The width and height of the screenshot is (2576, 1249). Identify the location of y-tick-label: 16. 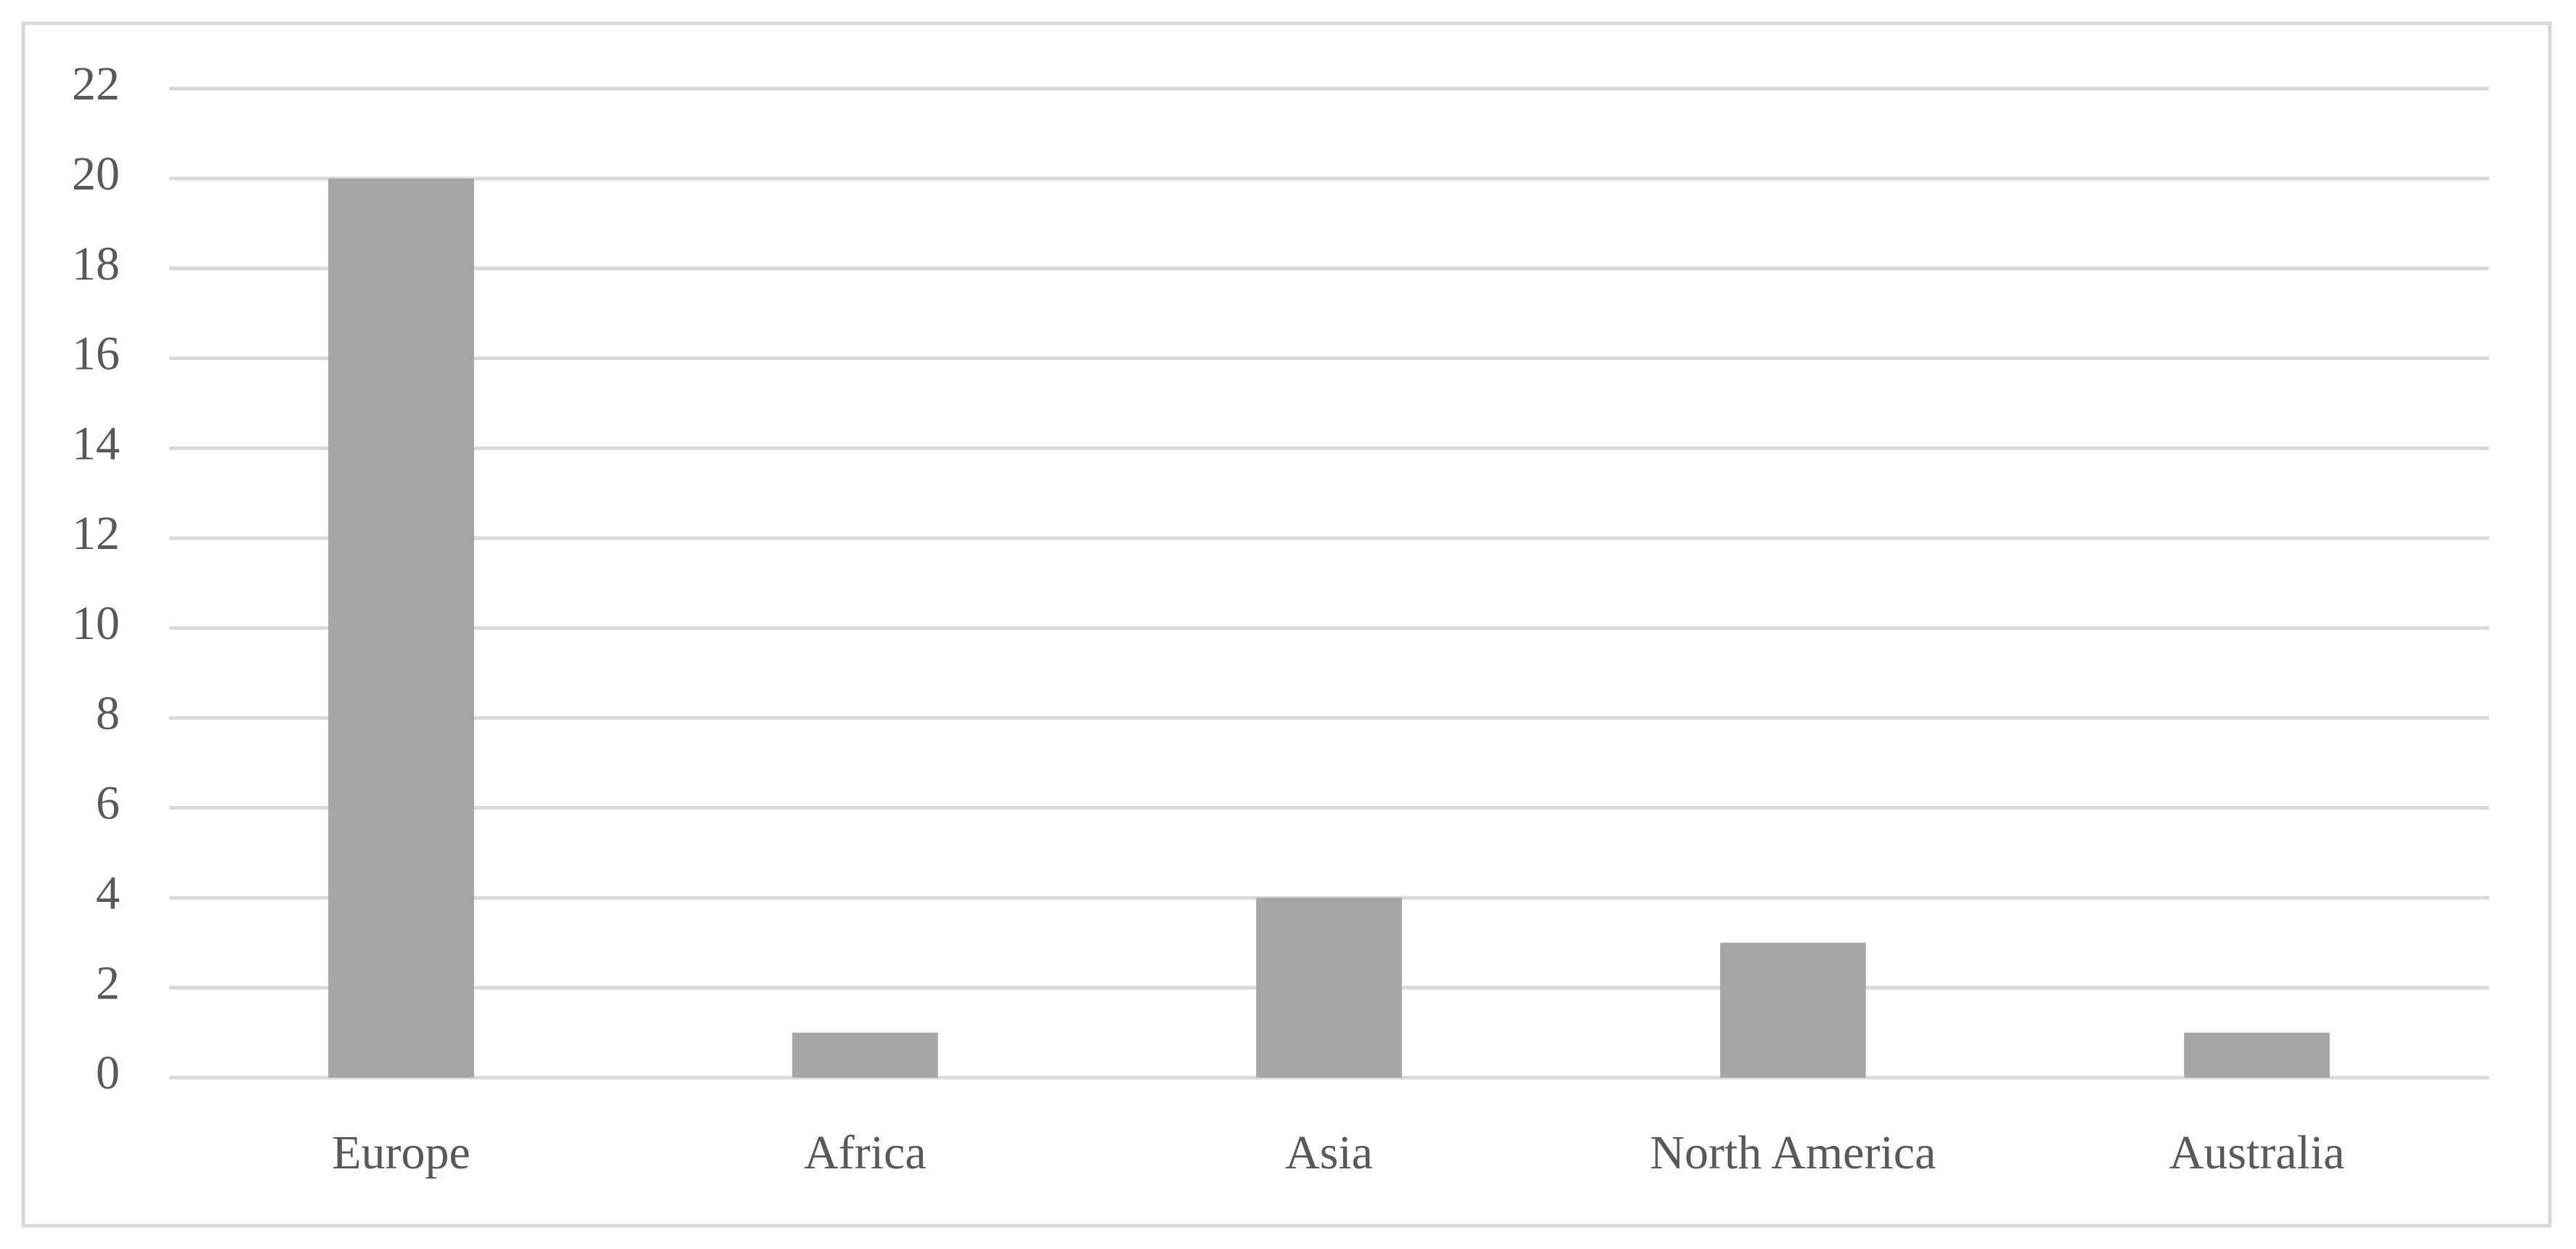
(96, 354).